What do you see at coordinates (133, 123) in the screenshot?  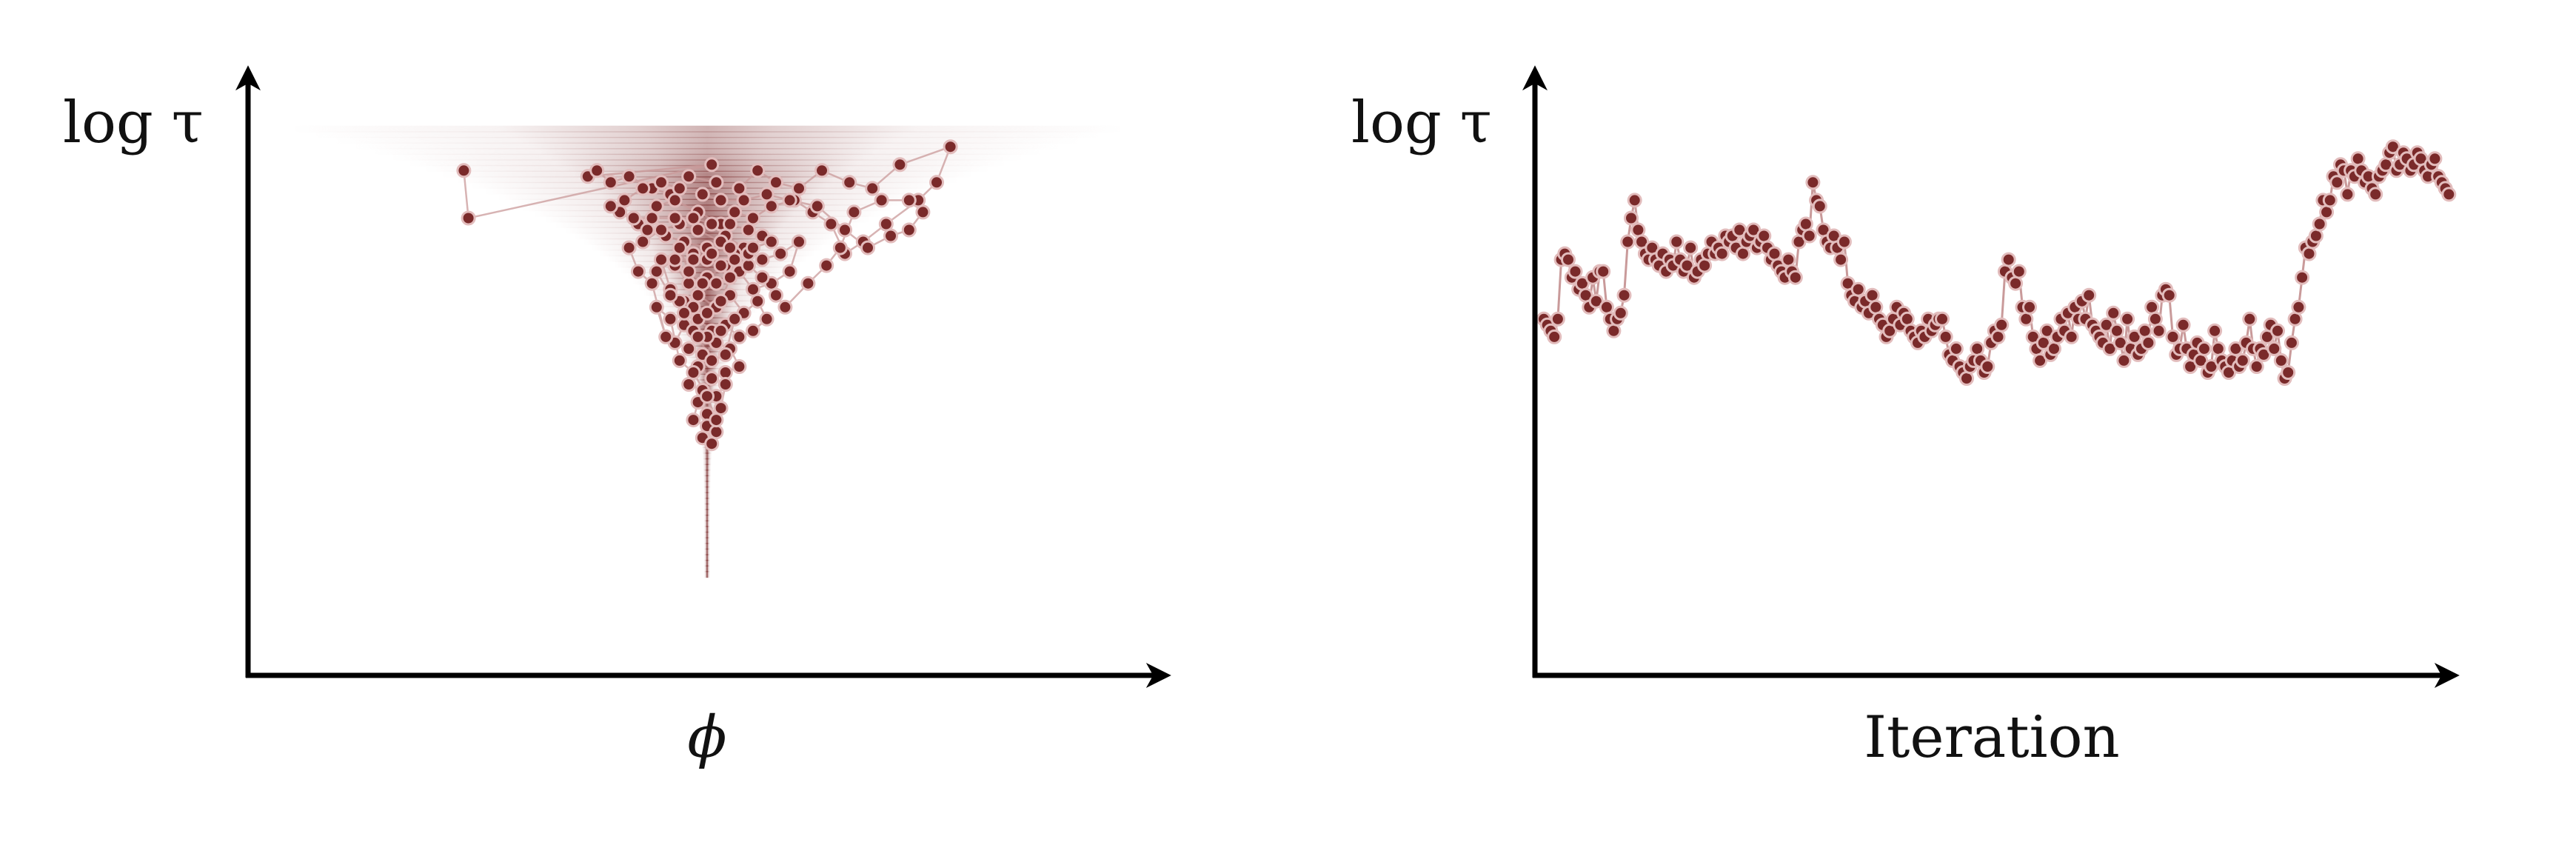 I see `y-axis-label: log τ` at bounding box center [133, 123].